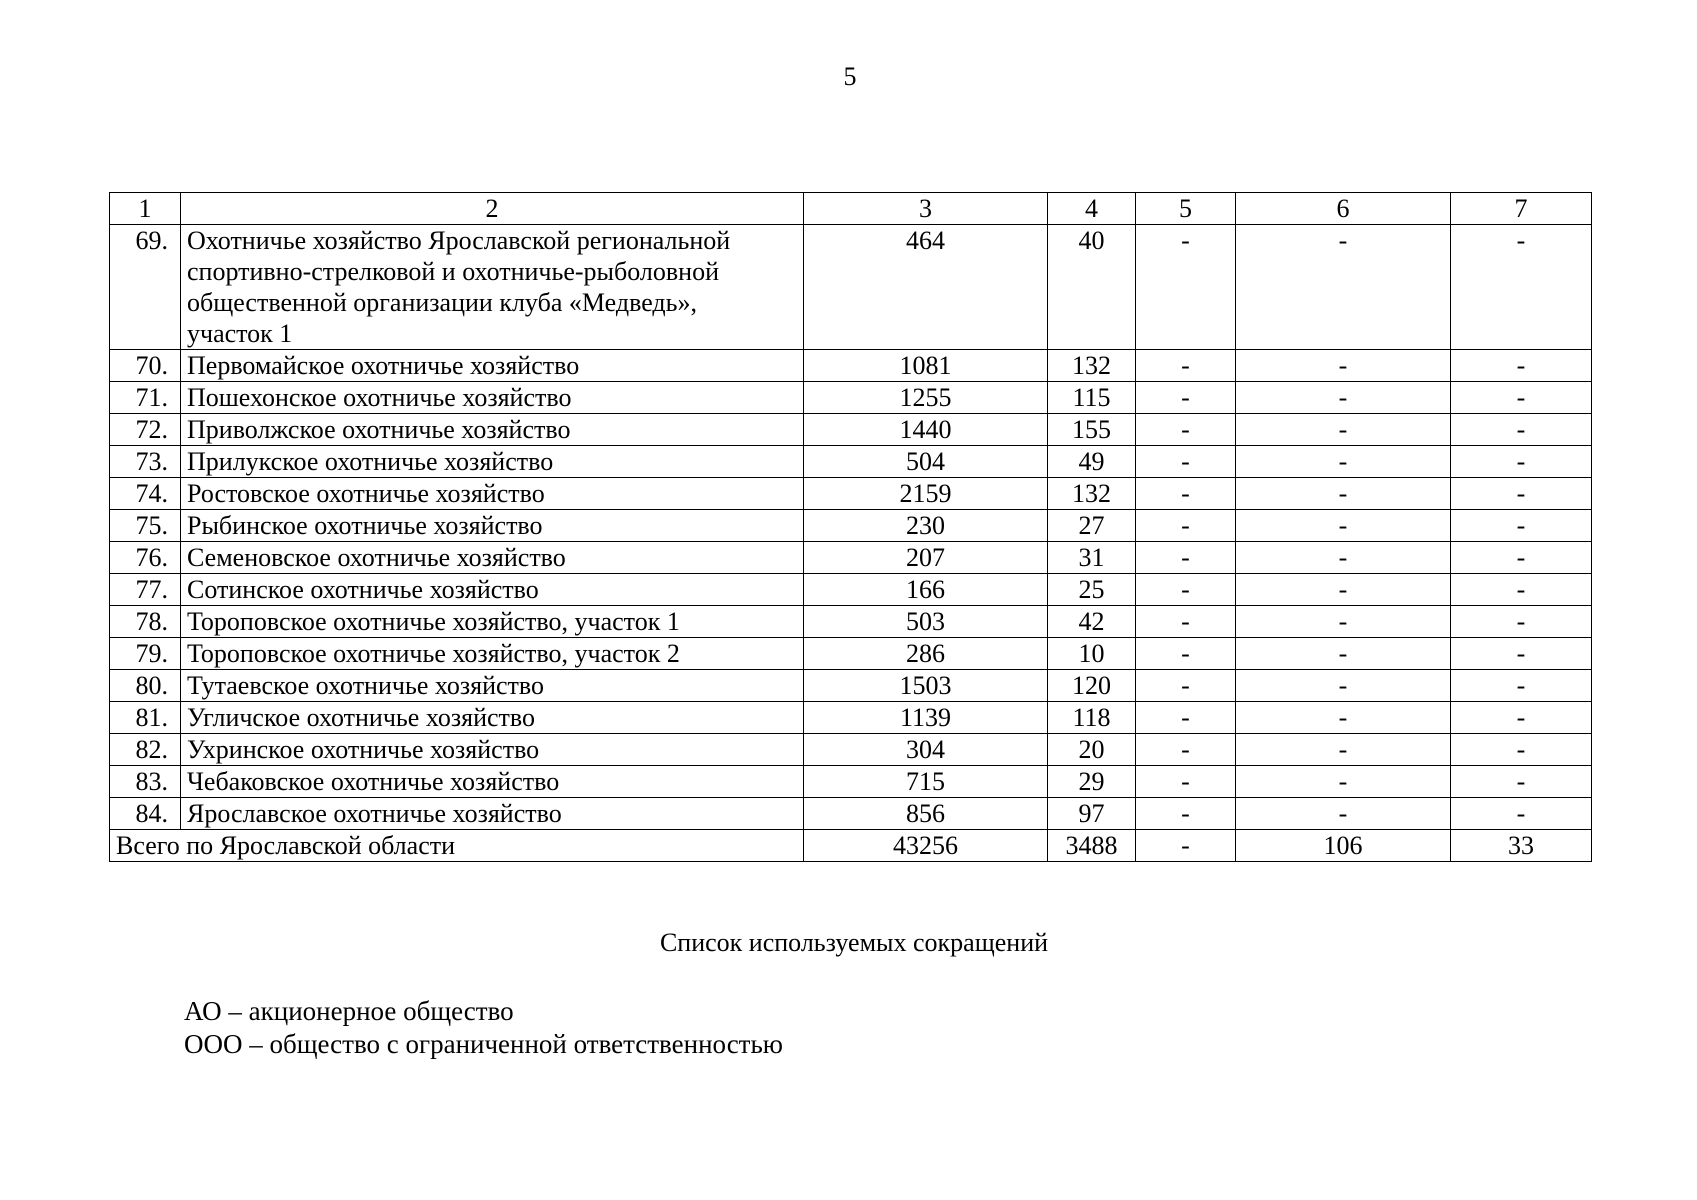 The width and height of the screenshot is (1697, 1200). I want to click on column-header: 2, so click(492, 208).